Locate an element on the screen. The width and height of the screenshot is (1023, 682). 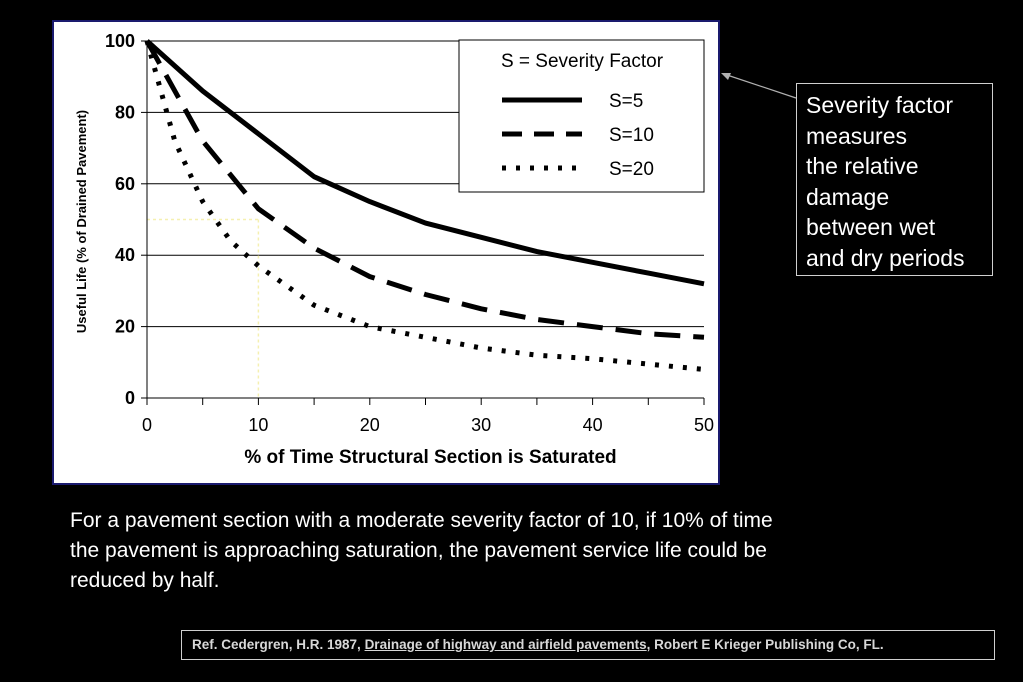
legend-box is located at coordinates (581, 116).